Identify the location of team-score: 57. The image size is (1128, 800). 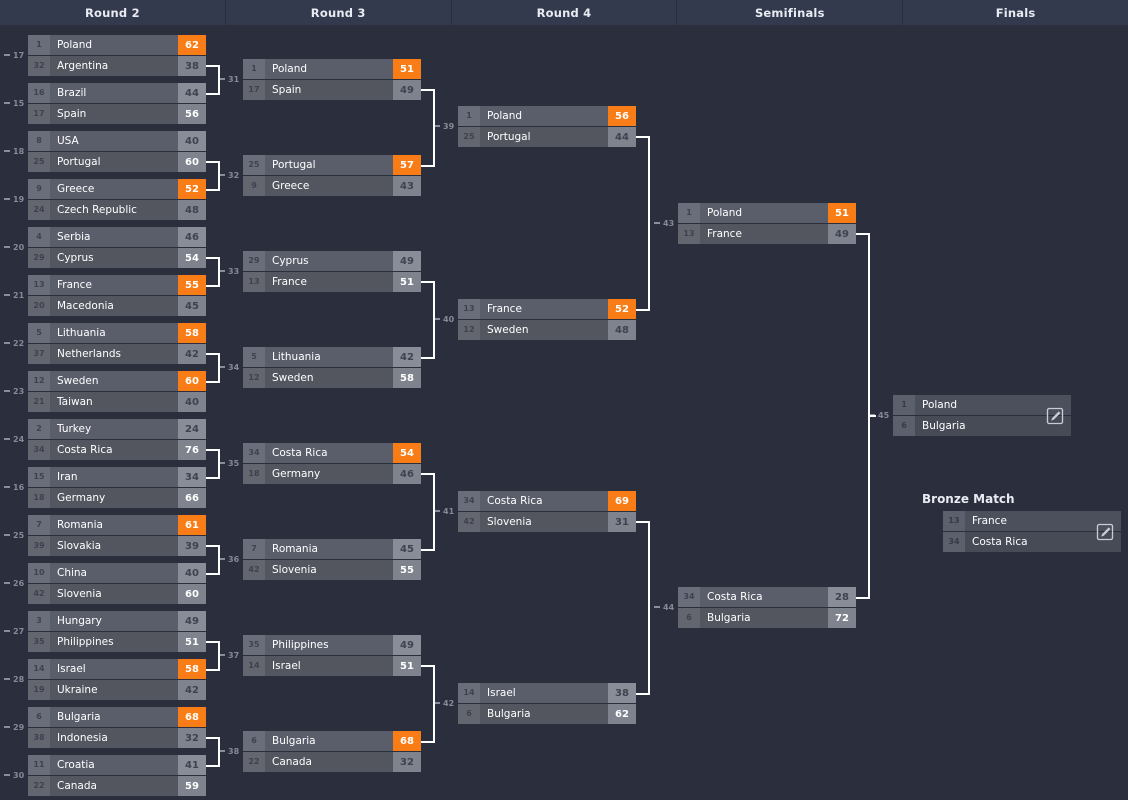
(407, 165).